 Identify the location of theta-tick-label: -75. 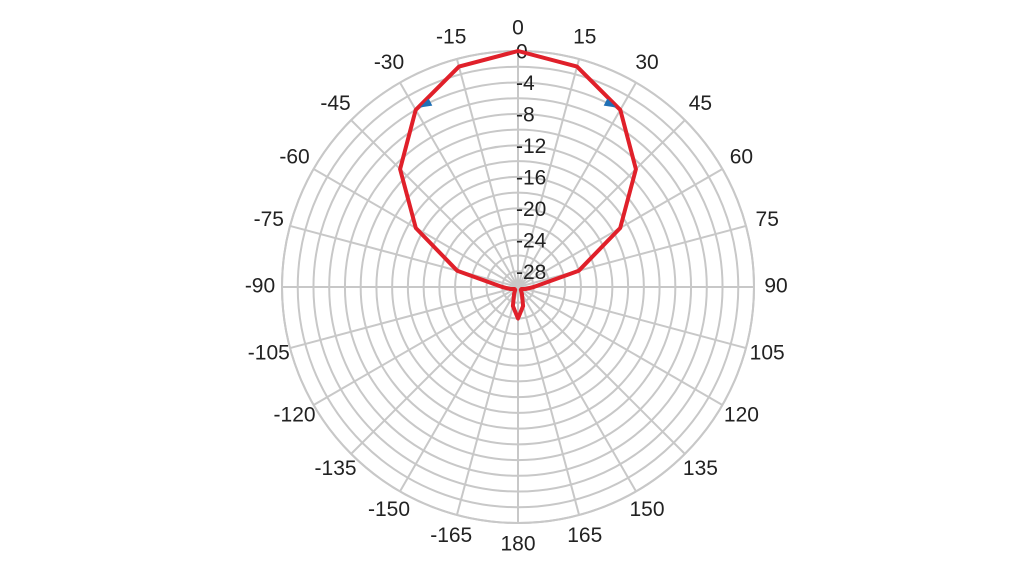
(269, 219).